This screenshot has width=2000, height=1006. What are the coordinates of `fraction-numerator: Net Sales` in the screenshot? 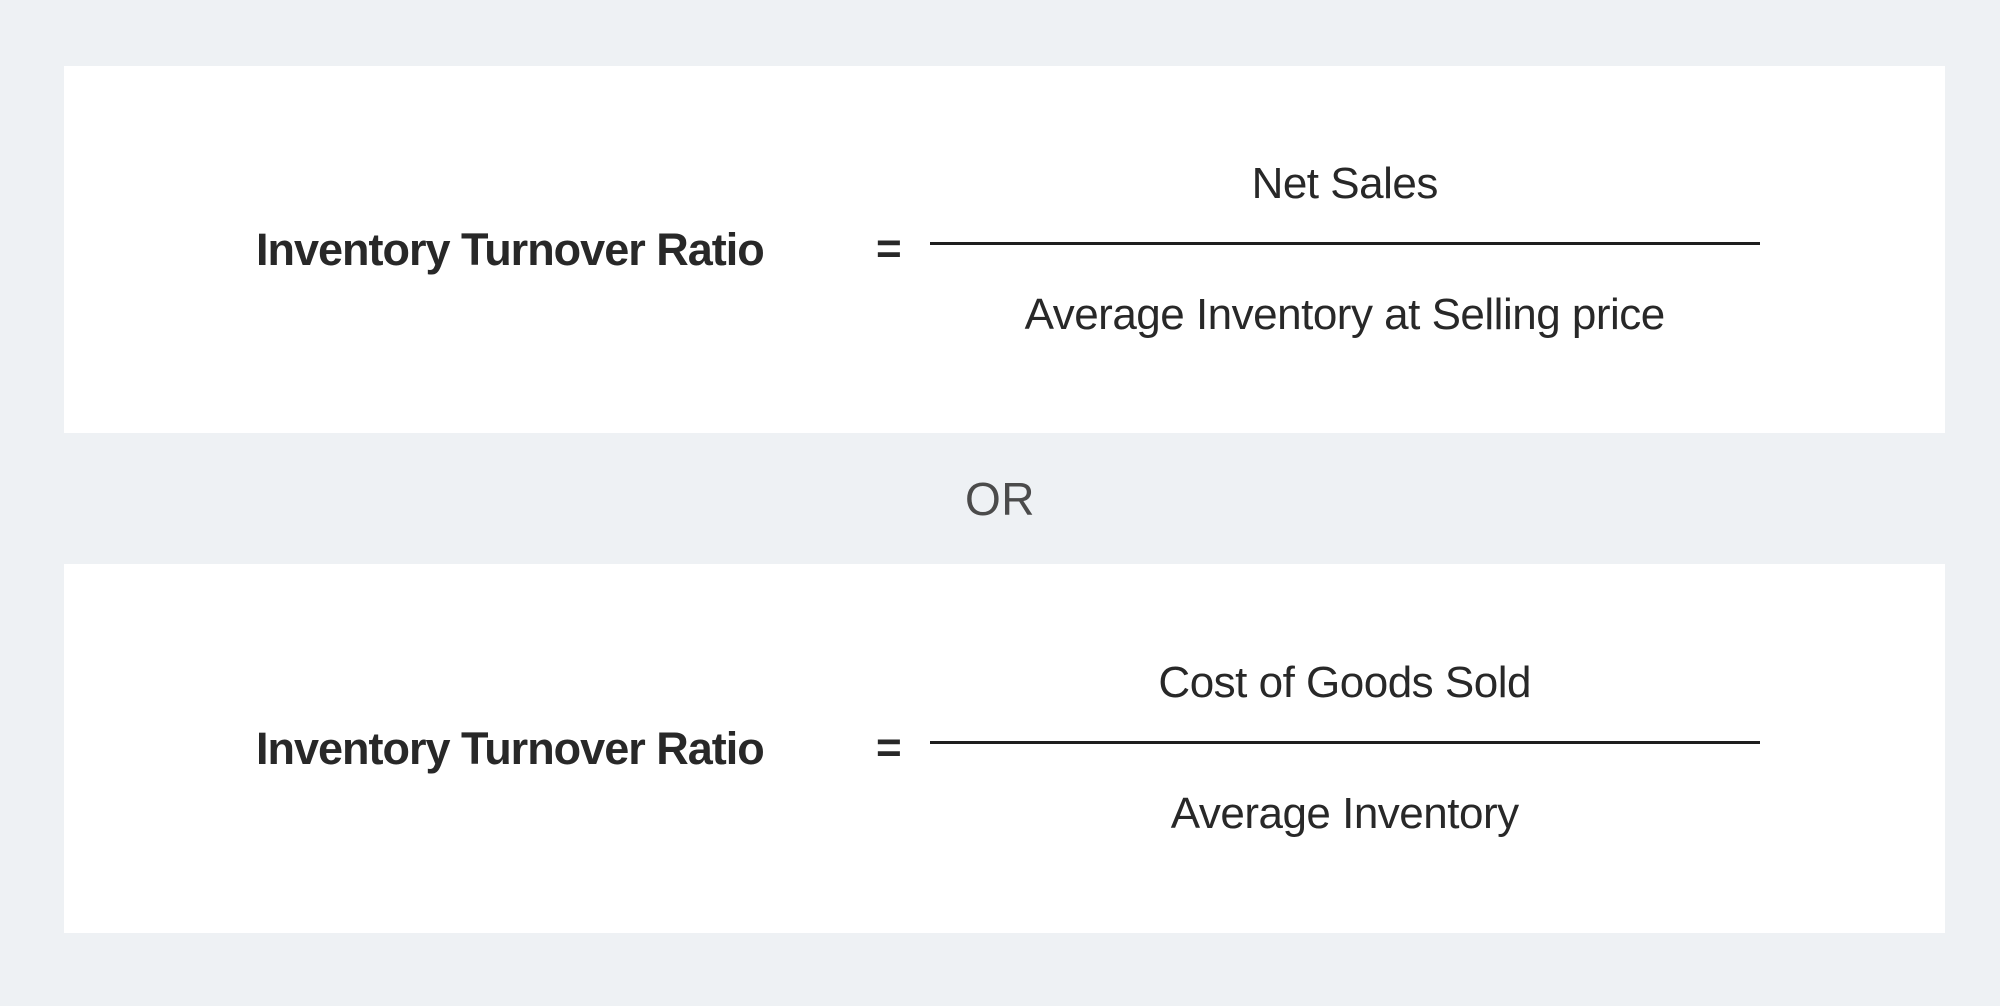 It's located at (1345, 183).